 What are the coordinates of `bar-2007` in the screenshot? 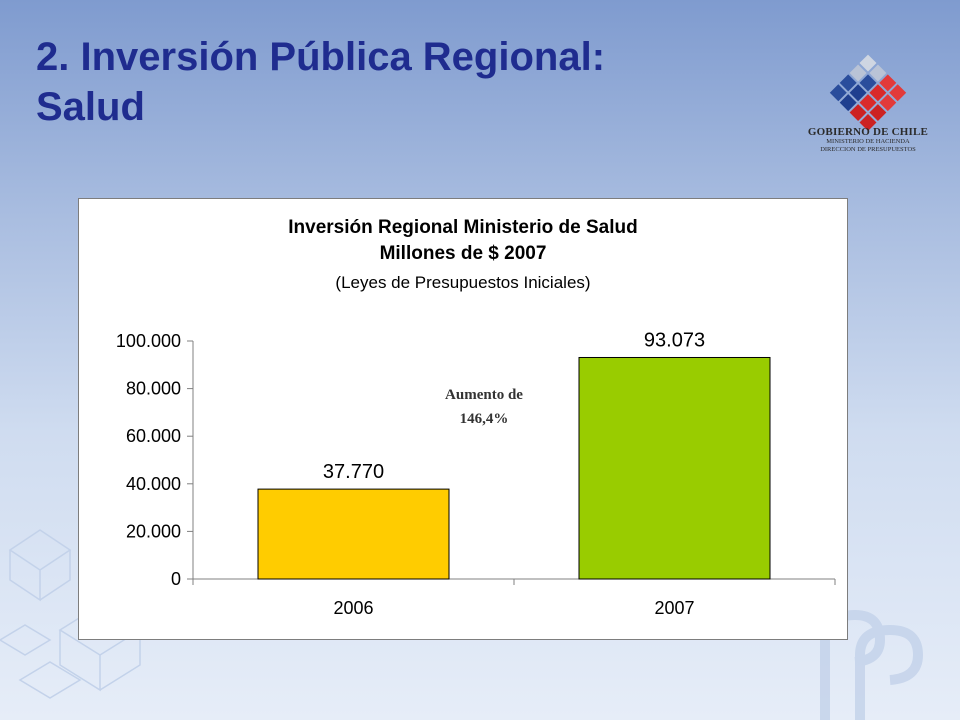 It's located at (674, 468).